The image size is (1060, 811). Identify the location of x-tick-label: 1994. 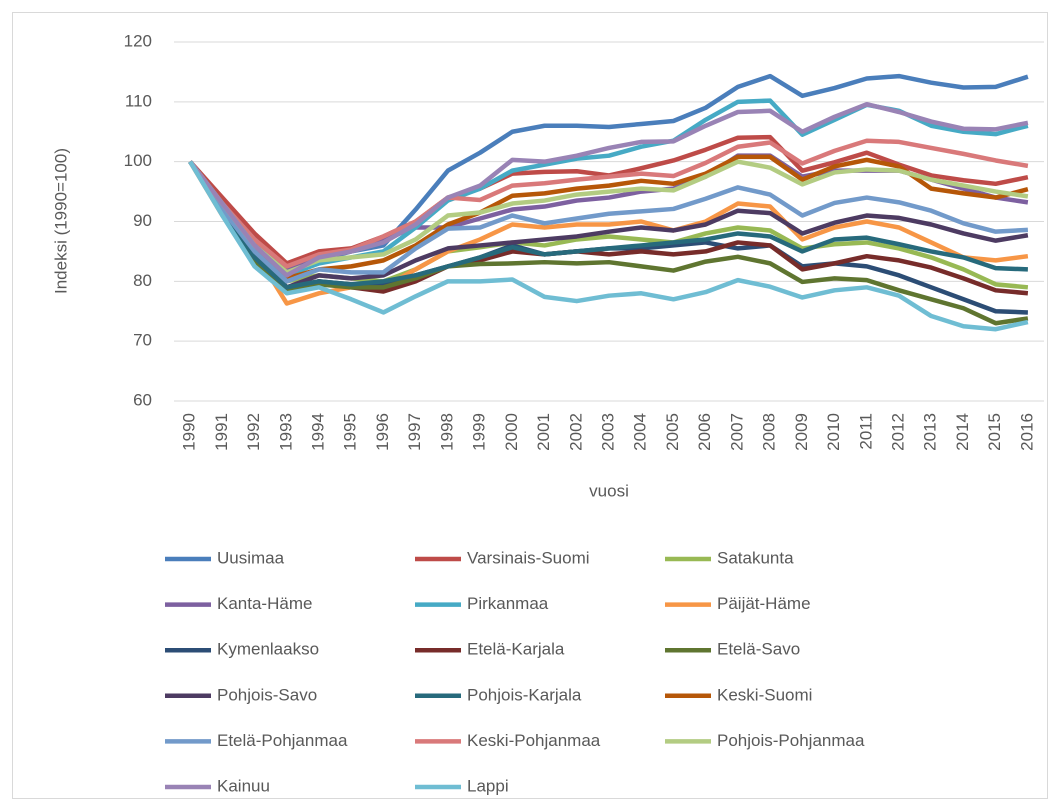
(317, 432).